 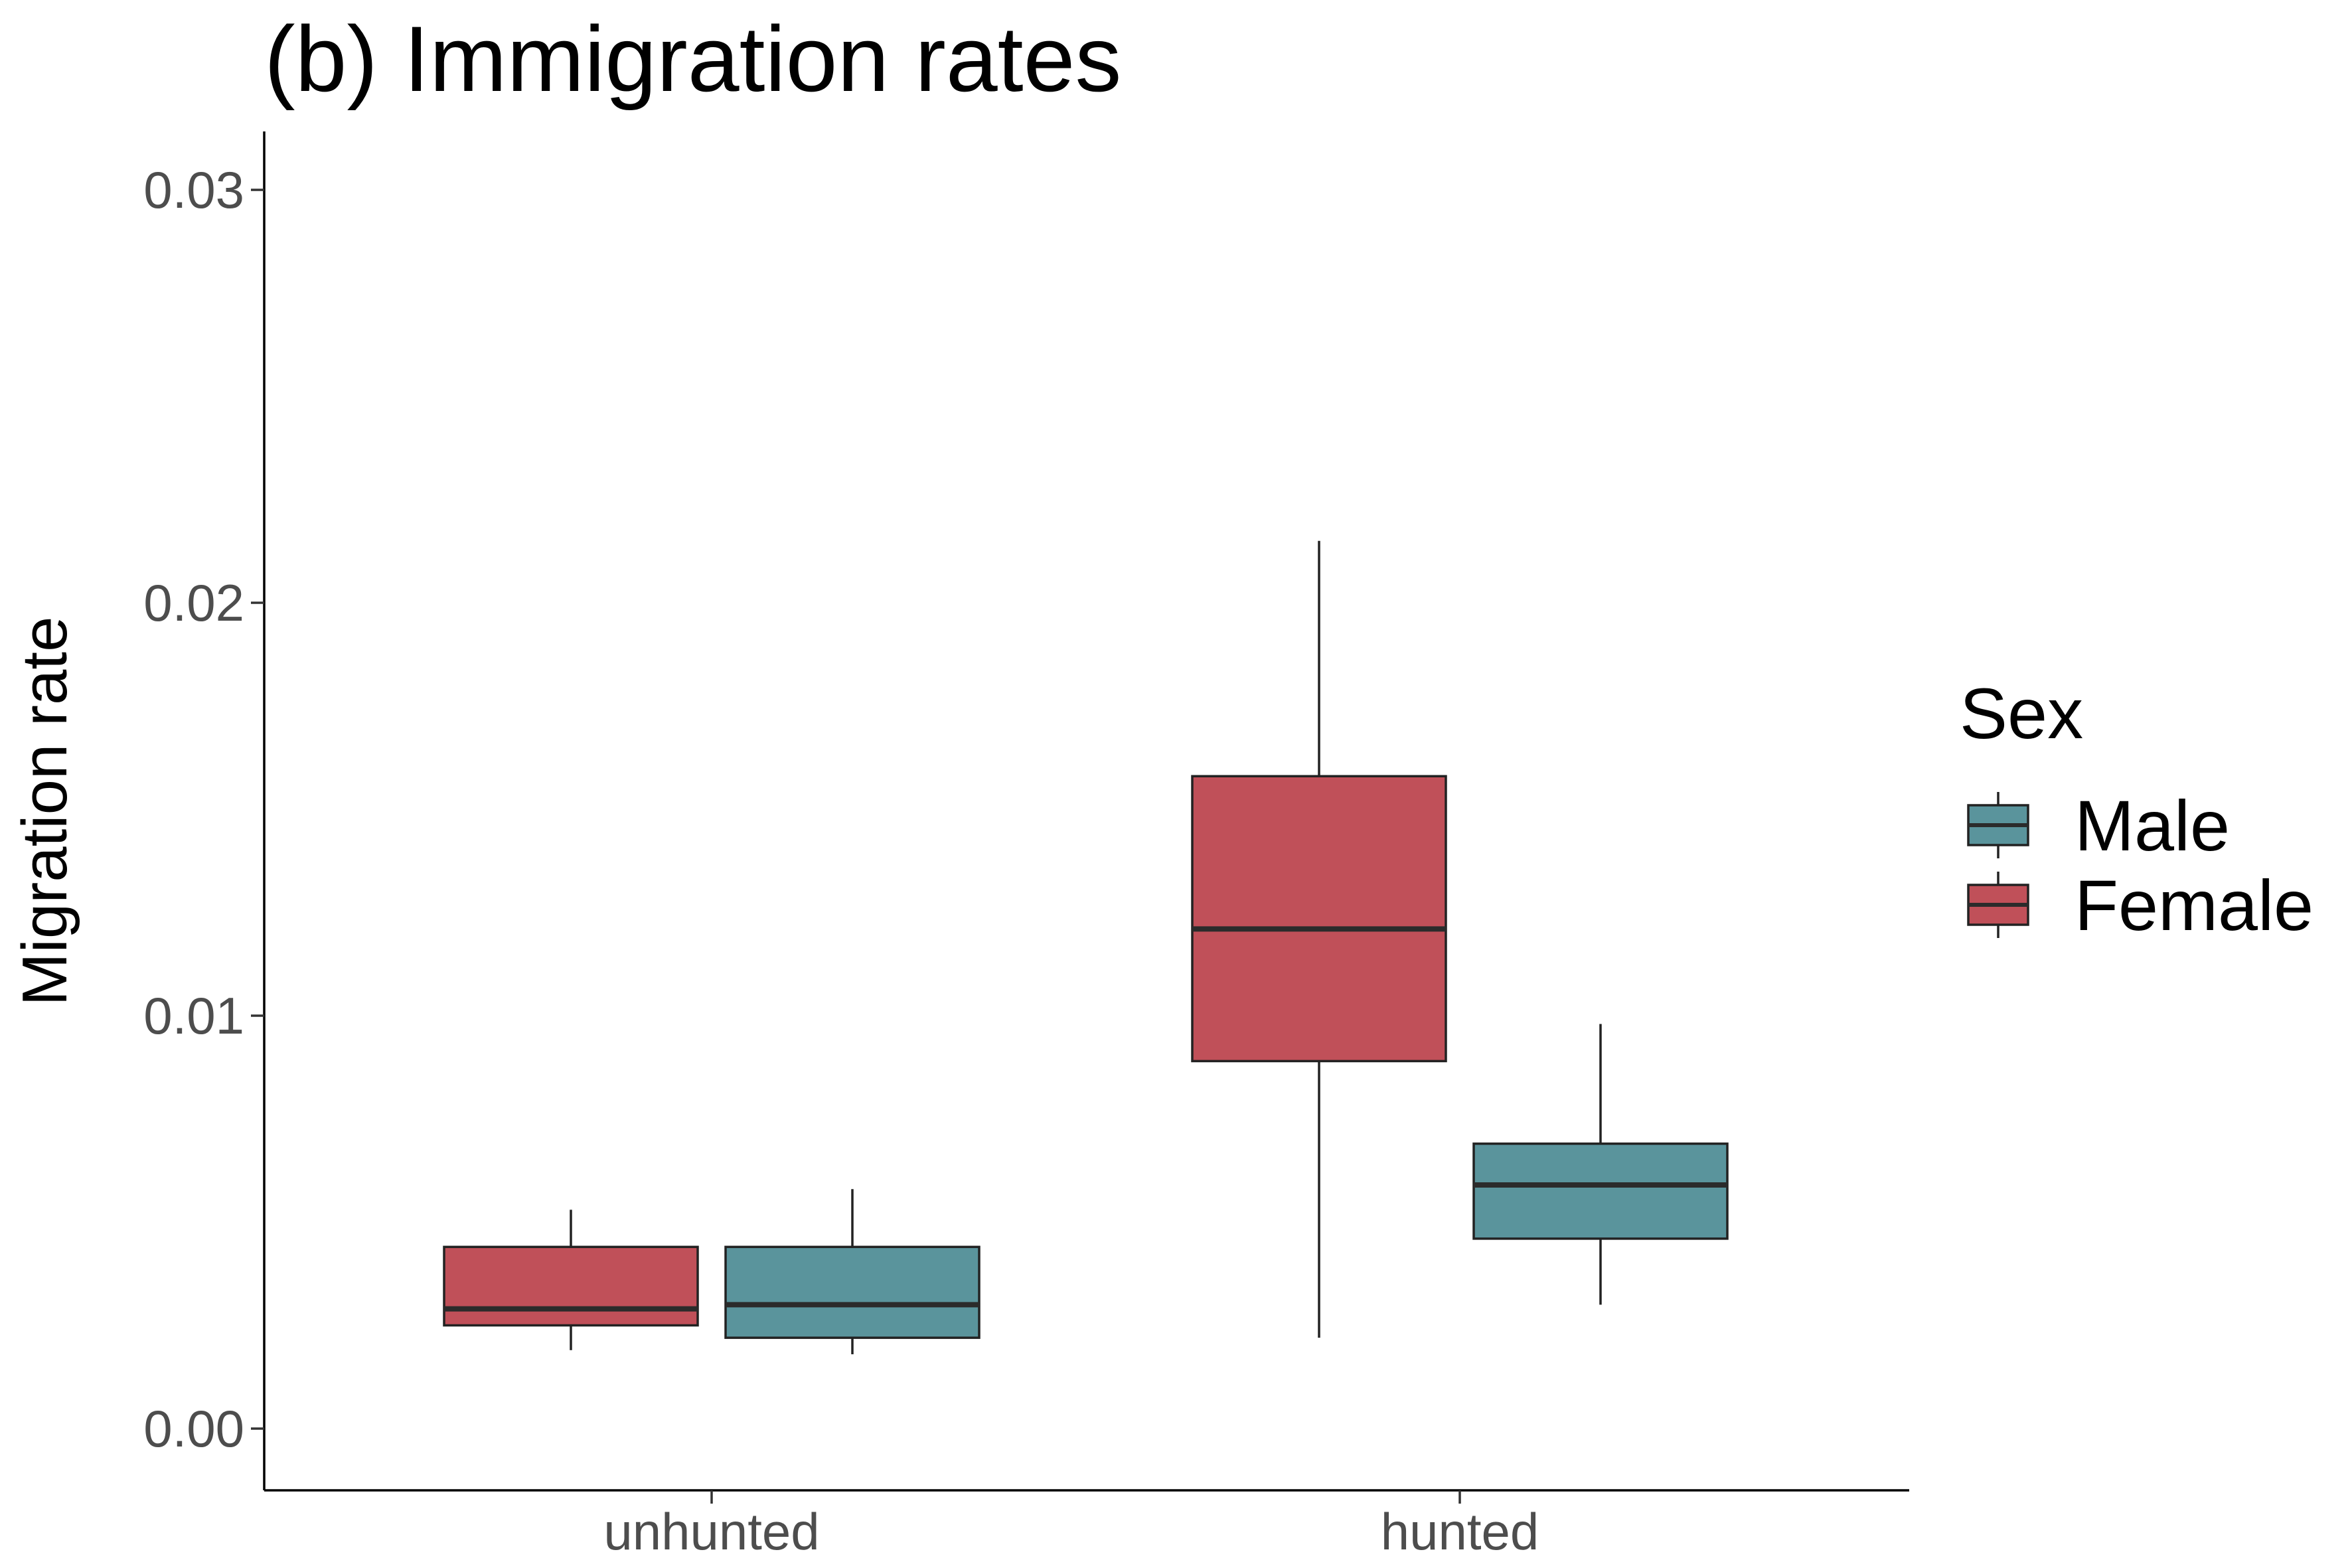 I want to click on x-tick-label: hunted, so click(x=1460, y=1531).